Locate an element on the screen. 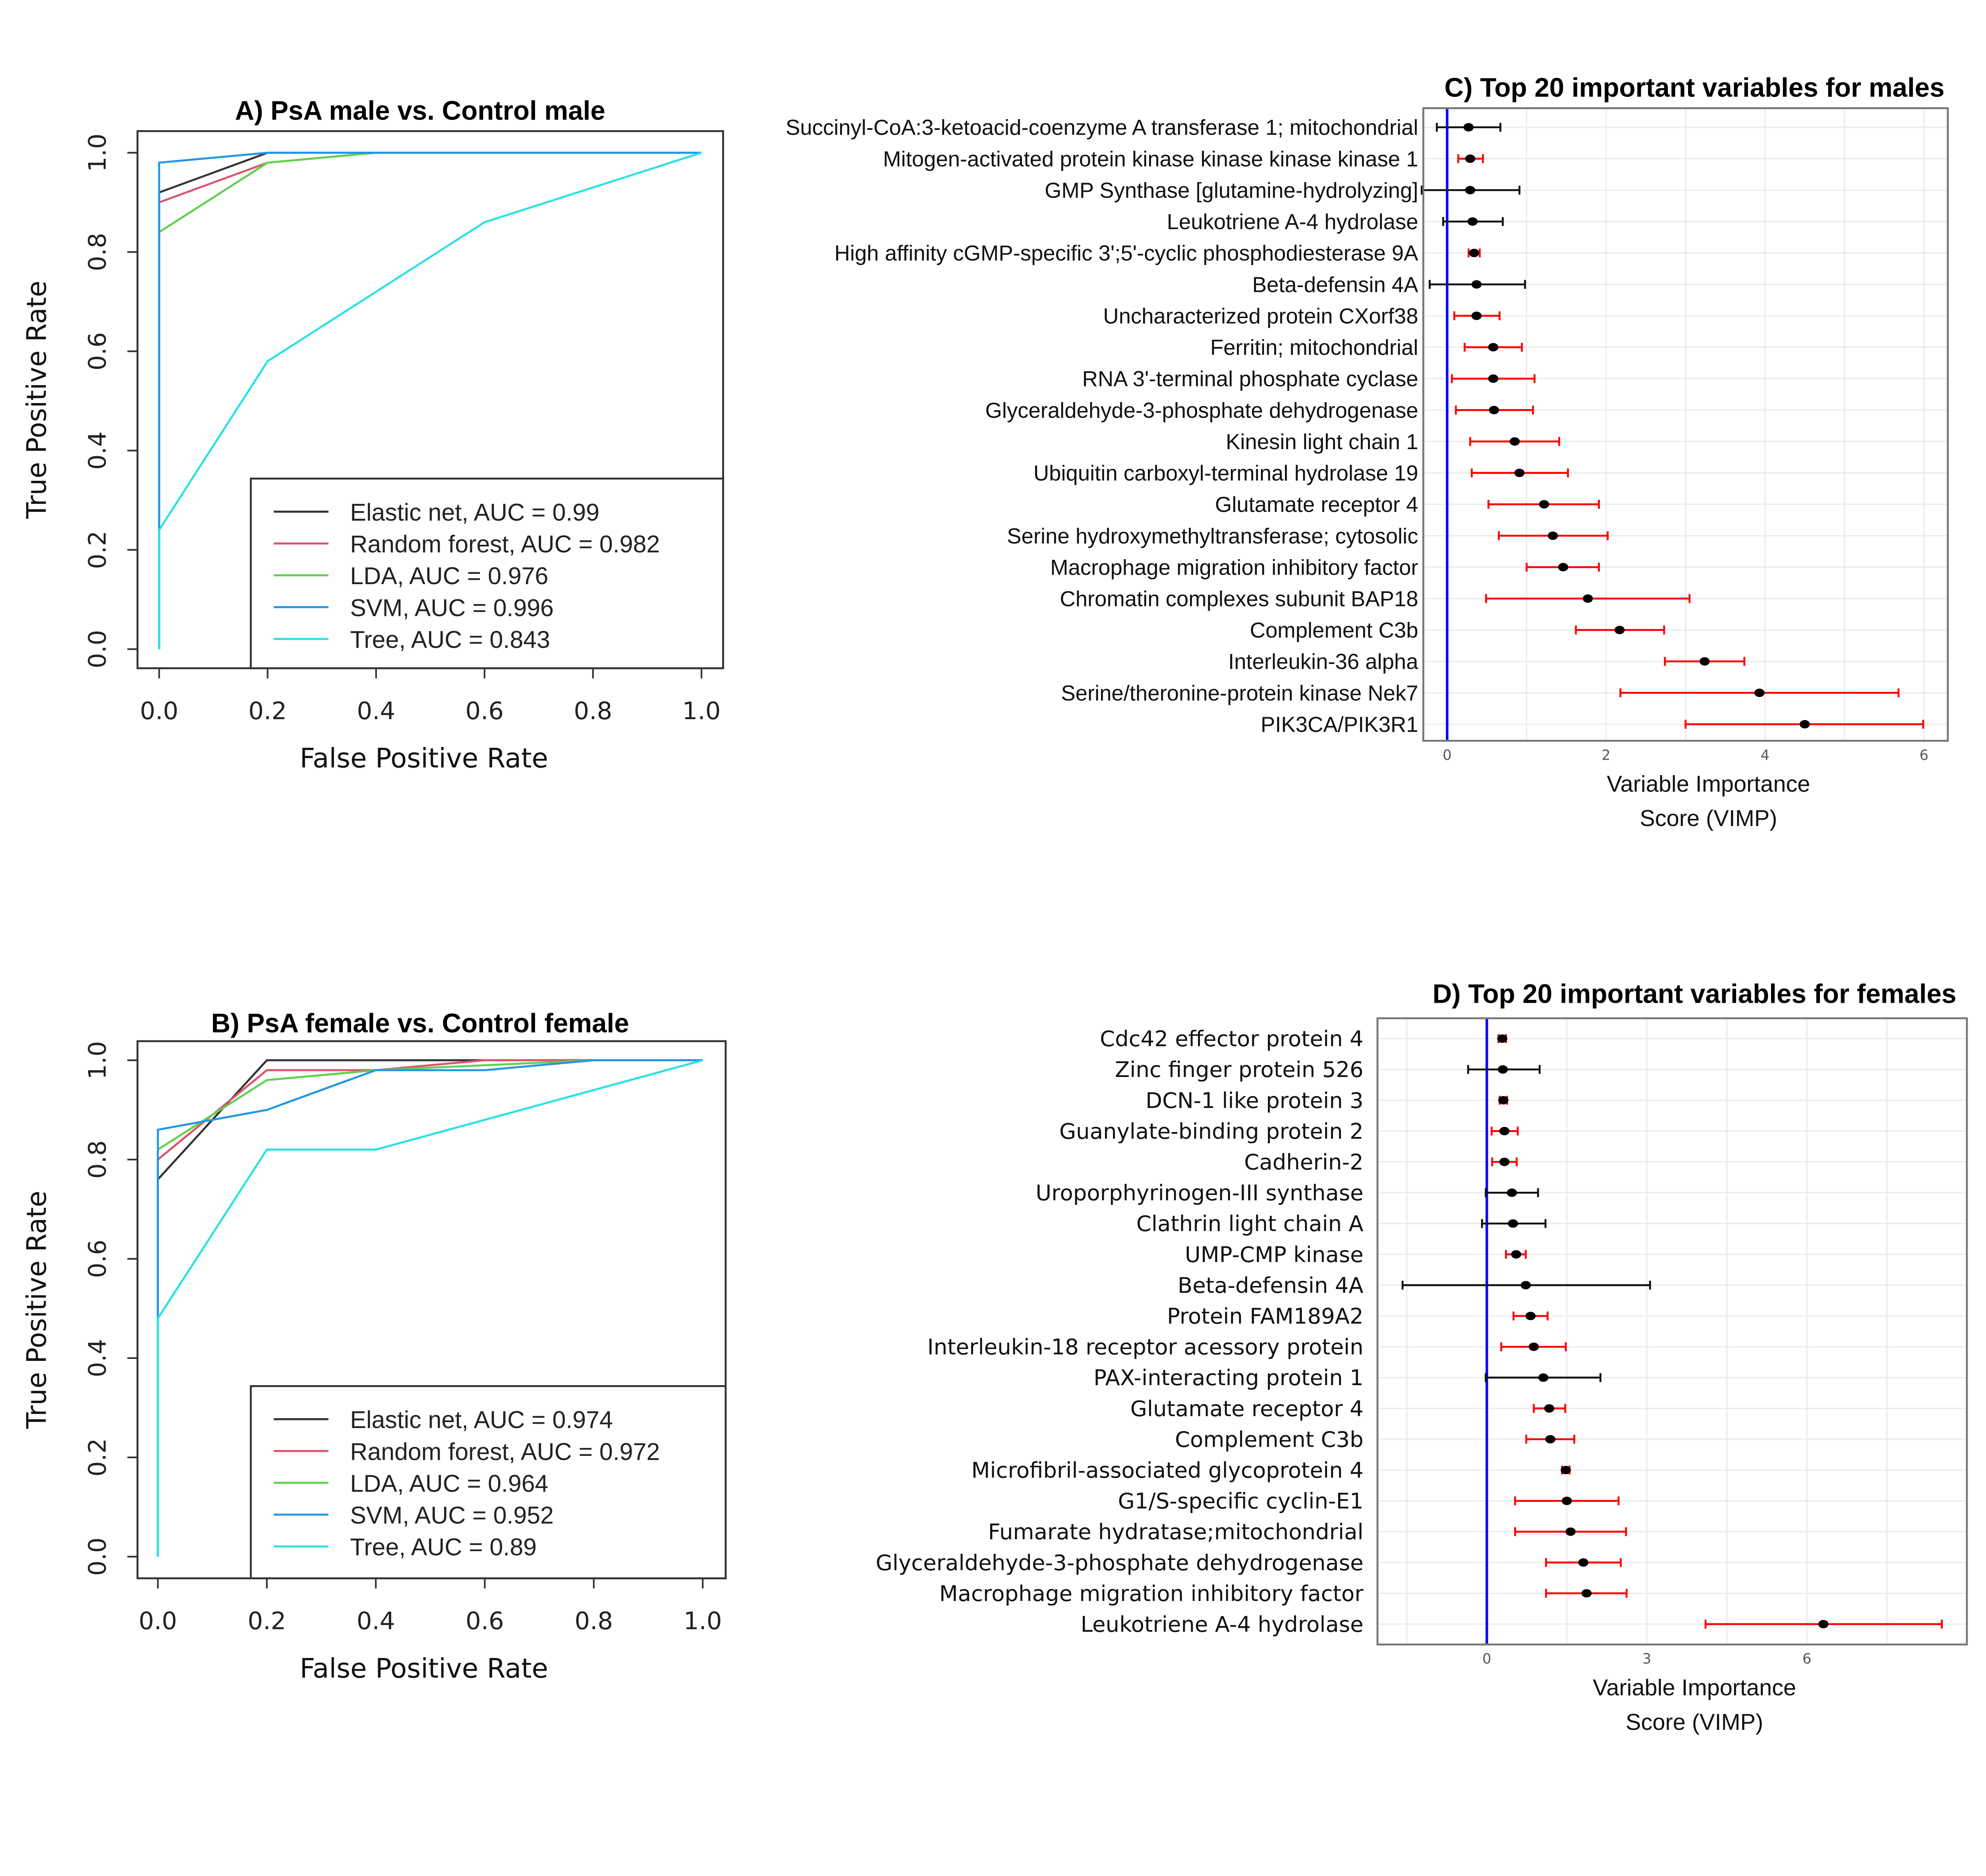 The width and height of the screenshot is (1986, 1876). variable-label: G1/S-specific cyclin-E1 is located at coordinates (1240, 1501).